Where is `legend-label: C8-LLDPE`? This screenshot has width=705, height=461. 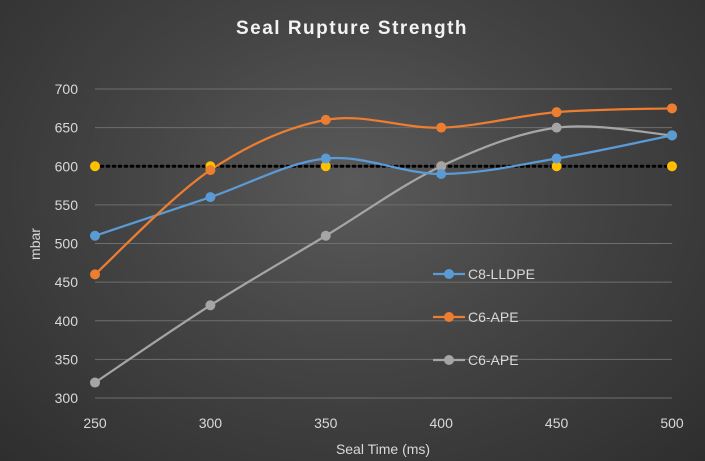 legend-label: C8-LLDPE is located at coordinates (501, 274).